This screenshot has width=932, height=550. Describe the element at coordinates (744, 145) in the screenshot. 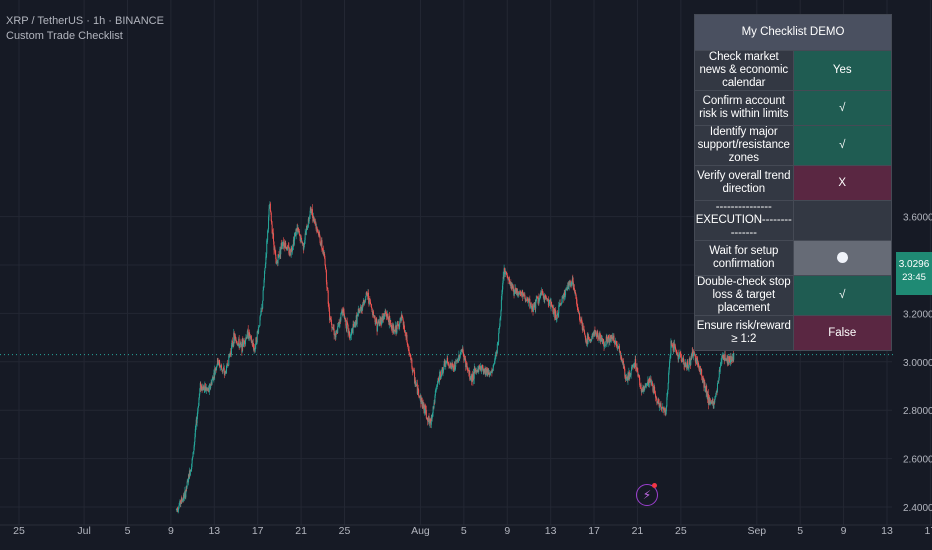

I see `checklist-label: Identify major support/resistance zones` at that location.